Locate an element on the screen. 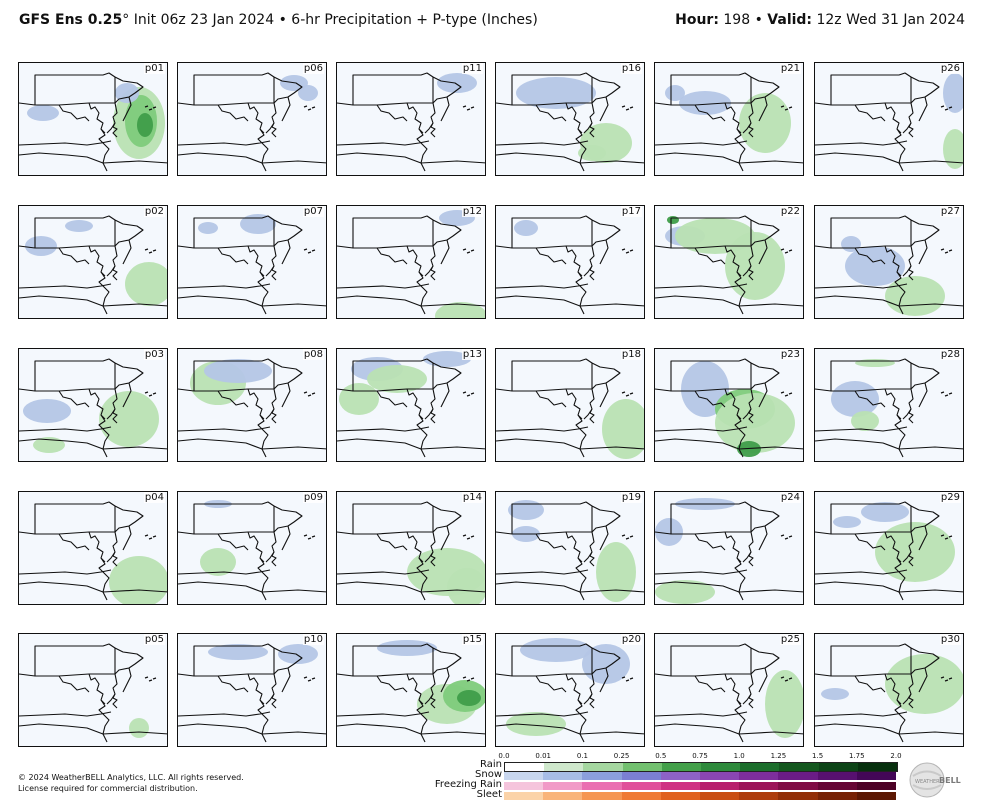 The width and height of the screenshot is (984, 808). member-map-p16: p16 is located at coordinates (570, 119).